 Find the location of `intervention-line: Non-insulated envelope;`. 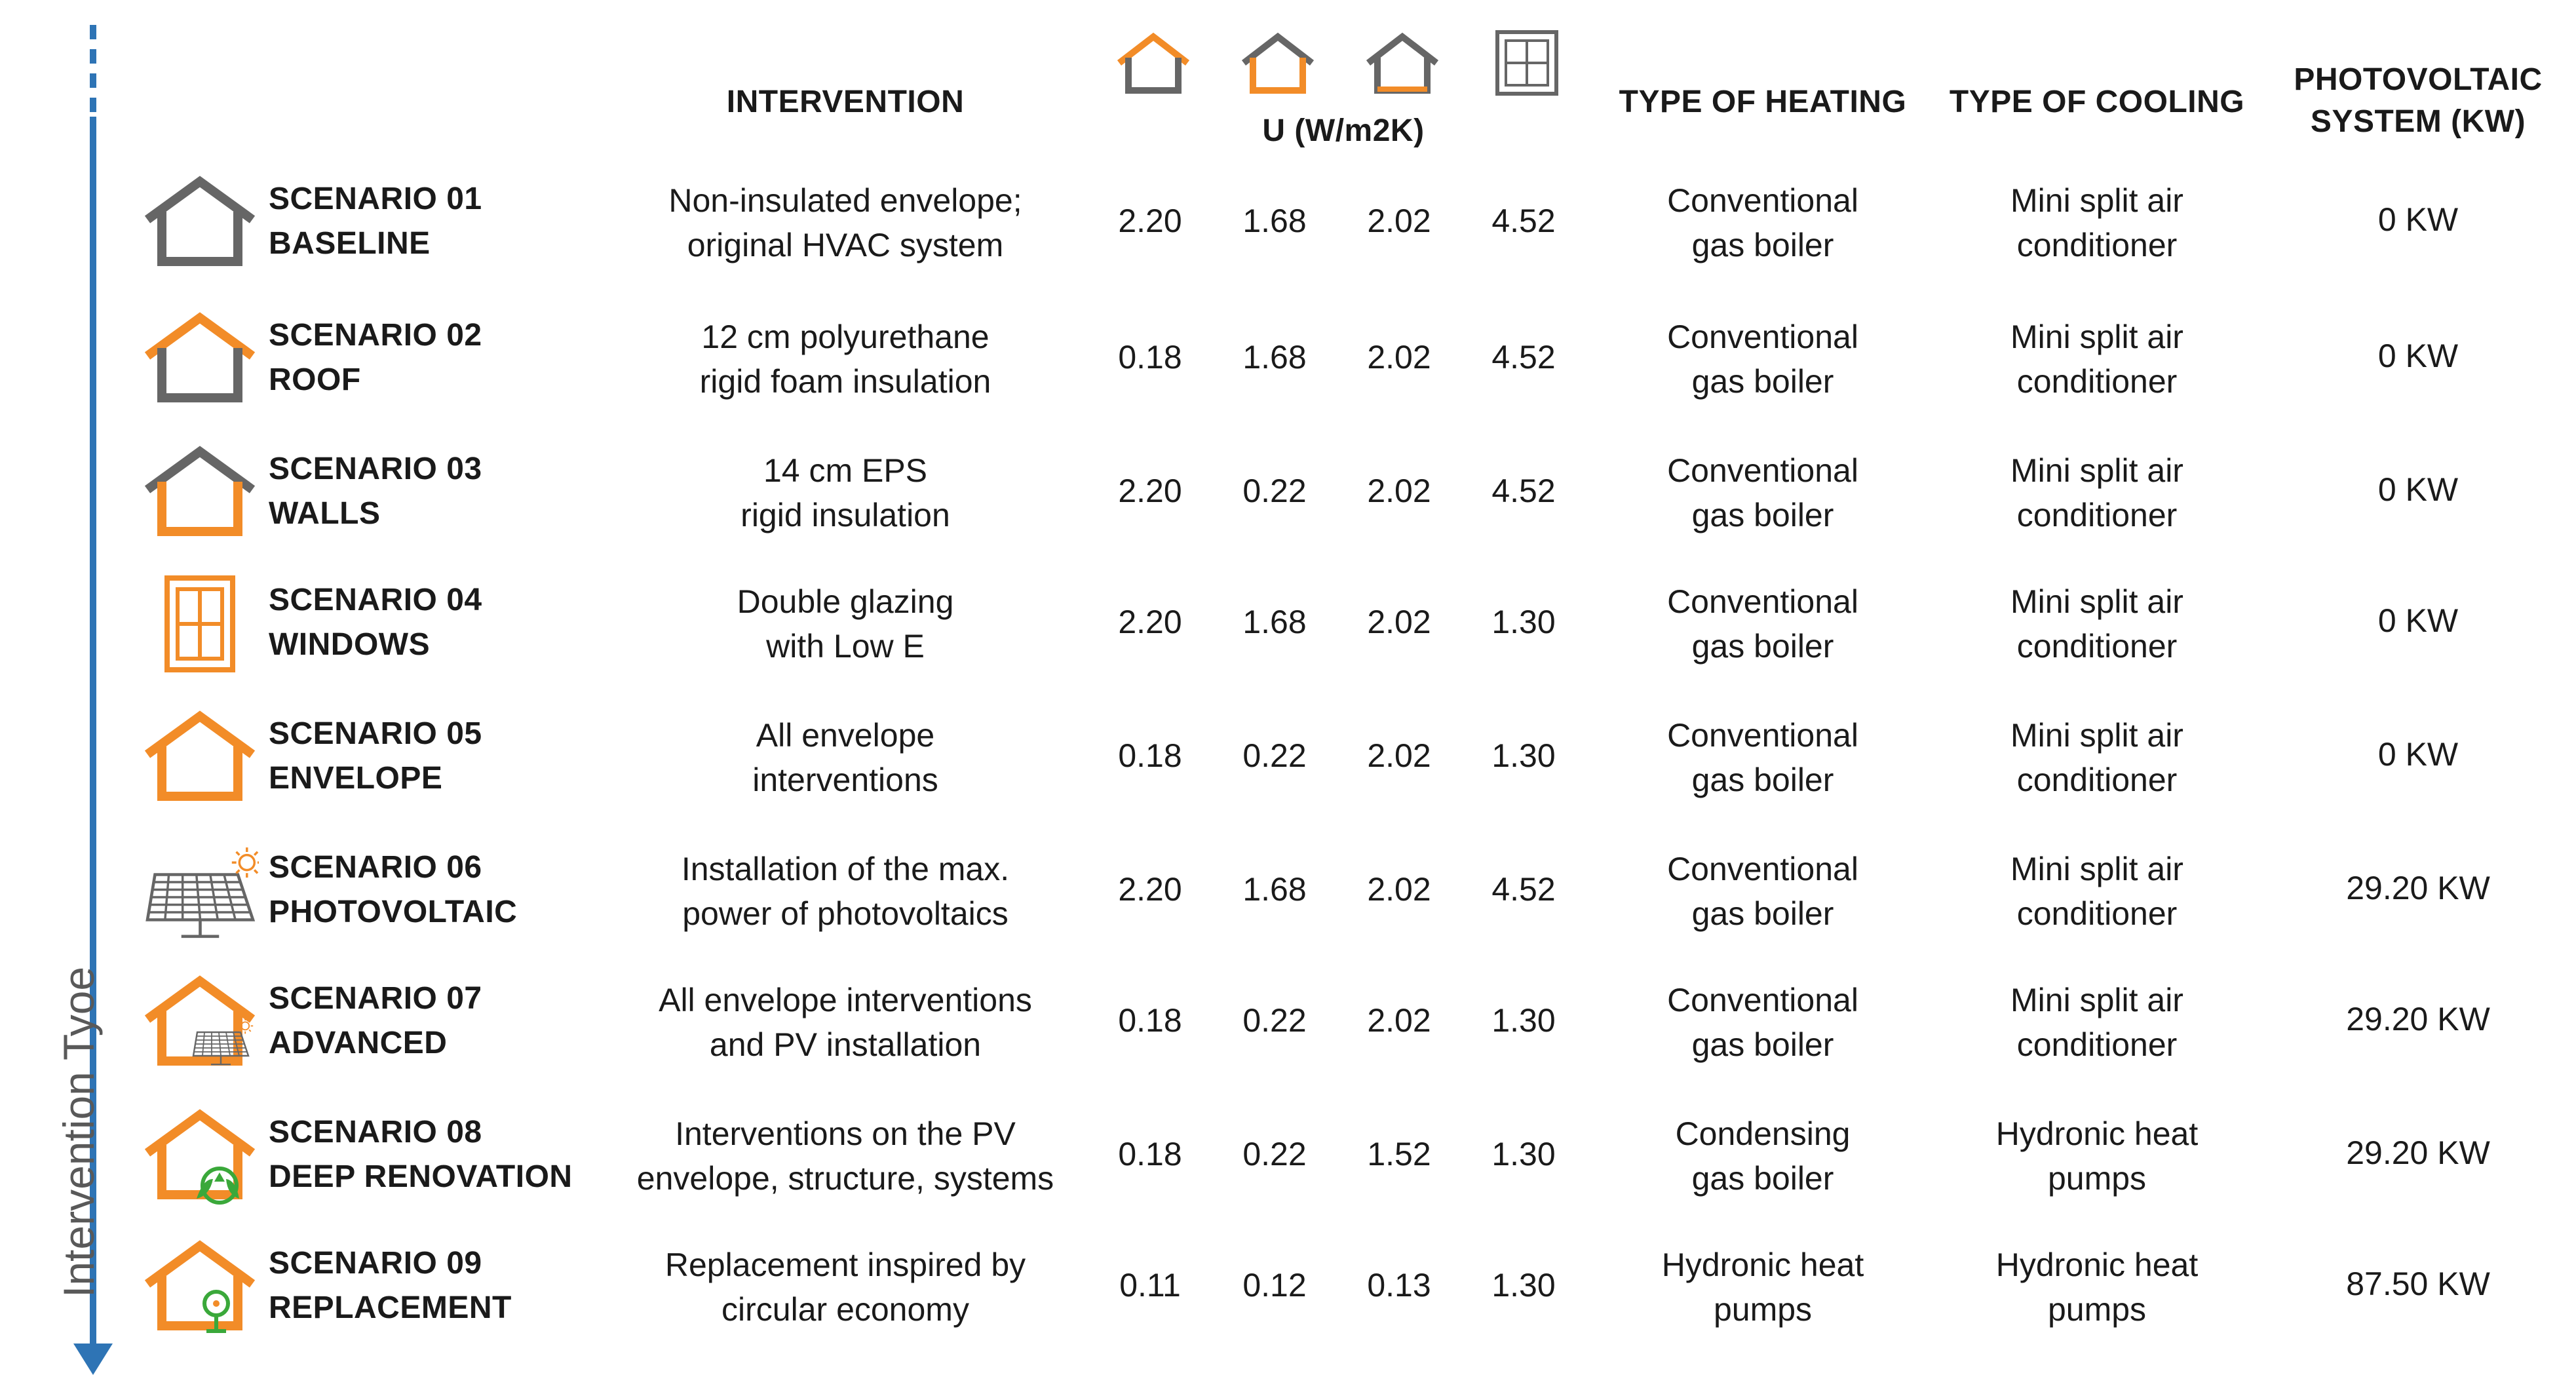

intervention-line: Non-insulated envelope; is located at coordinates (845, 200).